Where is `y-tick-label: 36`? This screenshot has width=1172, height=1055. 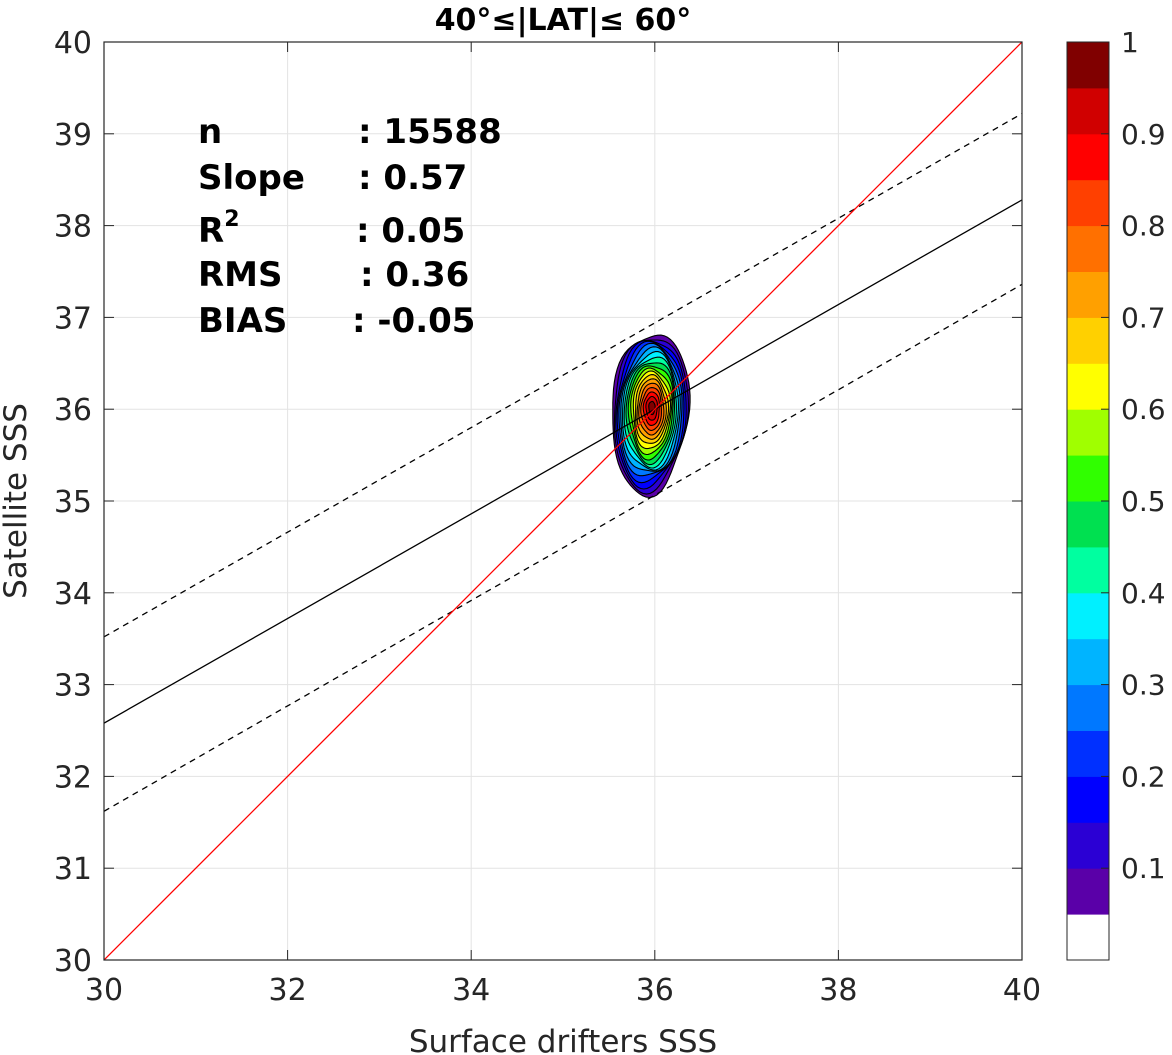
y-tick-label: 36 is located at coordinates (73, 410).